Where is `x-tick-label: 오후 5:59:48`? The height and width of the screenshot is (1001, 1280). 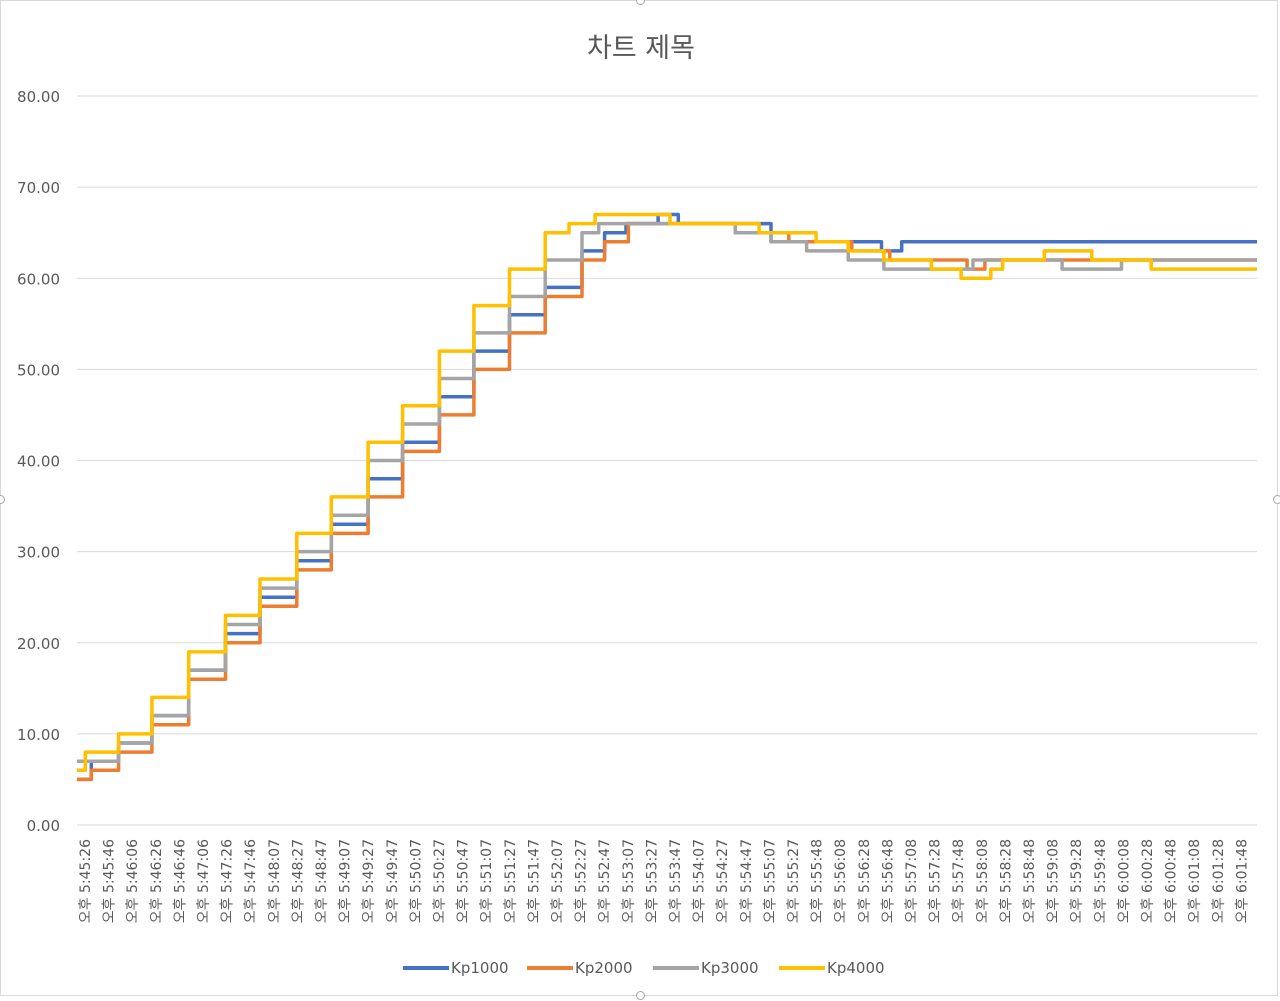
x-tick-label: 오후 5:59:48 is located at coordinates (1101, 881).